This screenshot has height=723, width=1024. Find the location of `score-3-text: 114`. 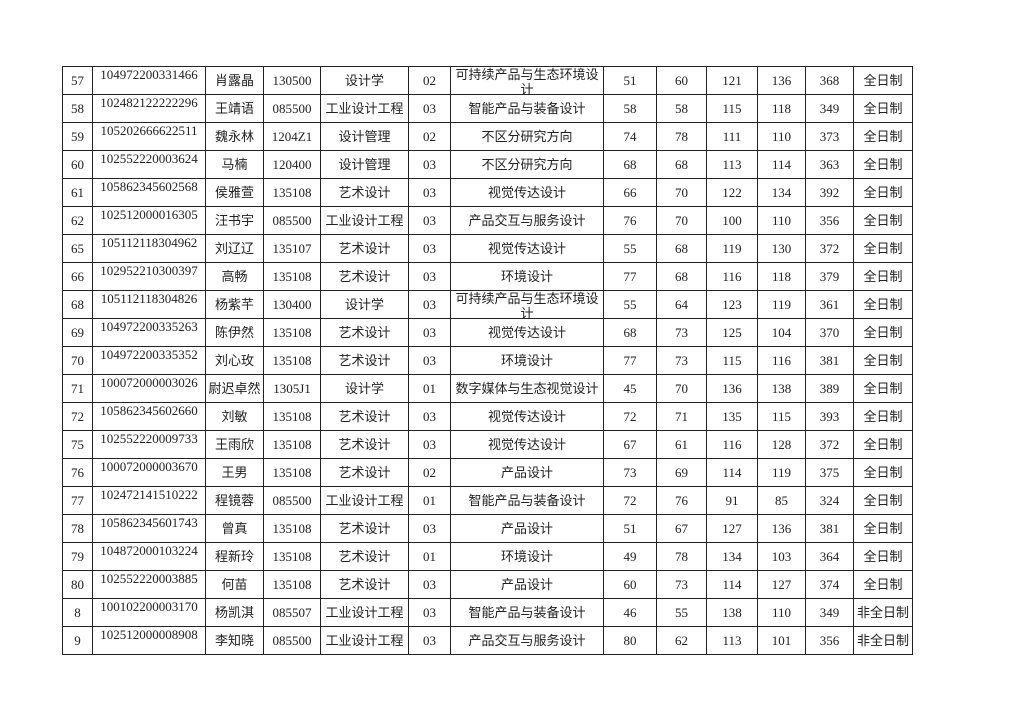

score-3-text: 114 is located at coordinates (732, 584).